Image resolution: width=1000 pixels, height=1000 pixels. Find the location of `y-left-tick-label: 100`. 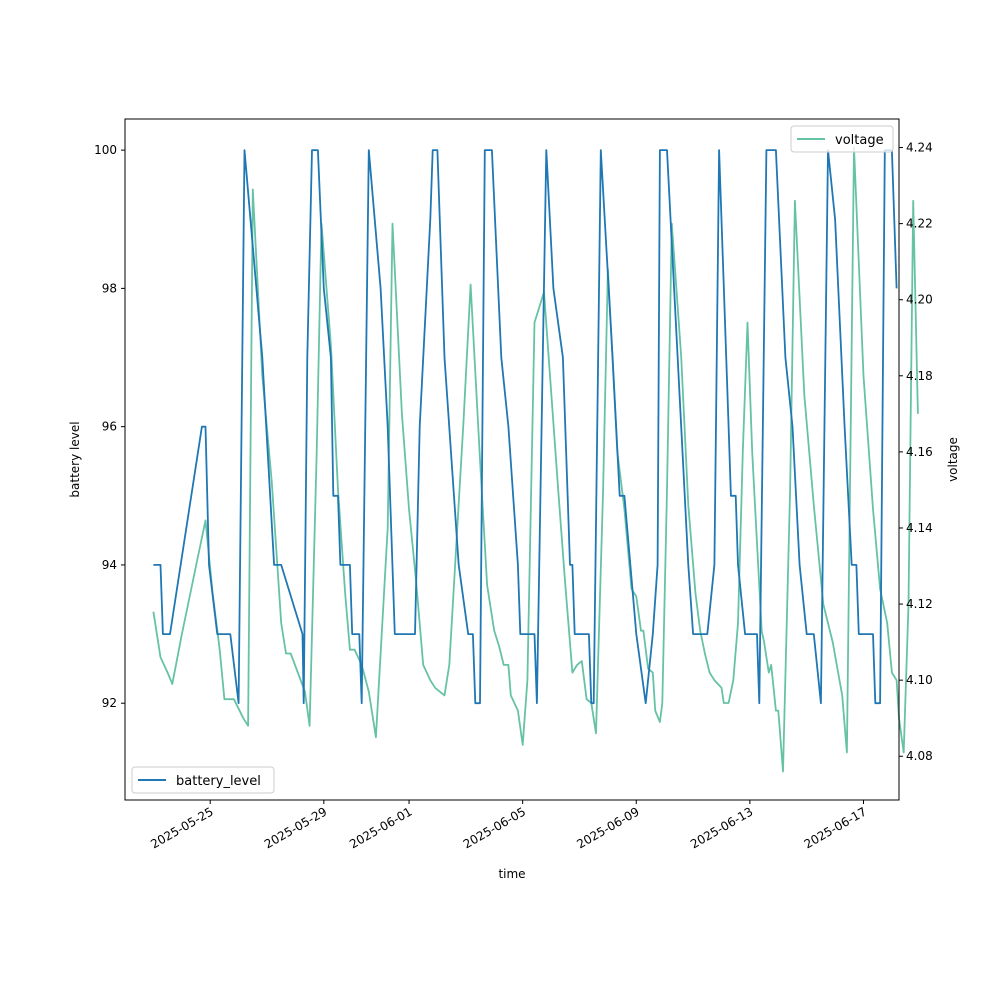

y-left-tick-label: 100 is located at coordinates (105, 150).